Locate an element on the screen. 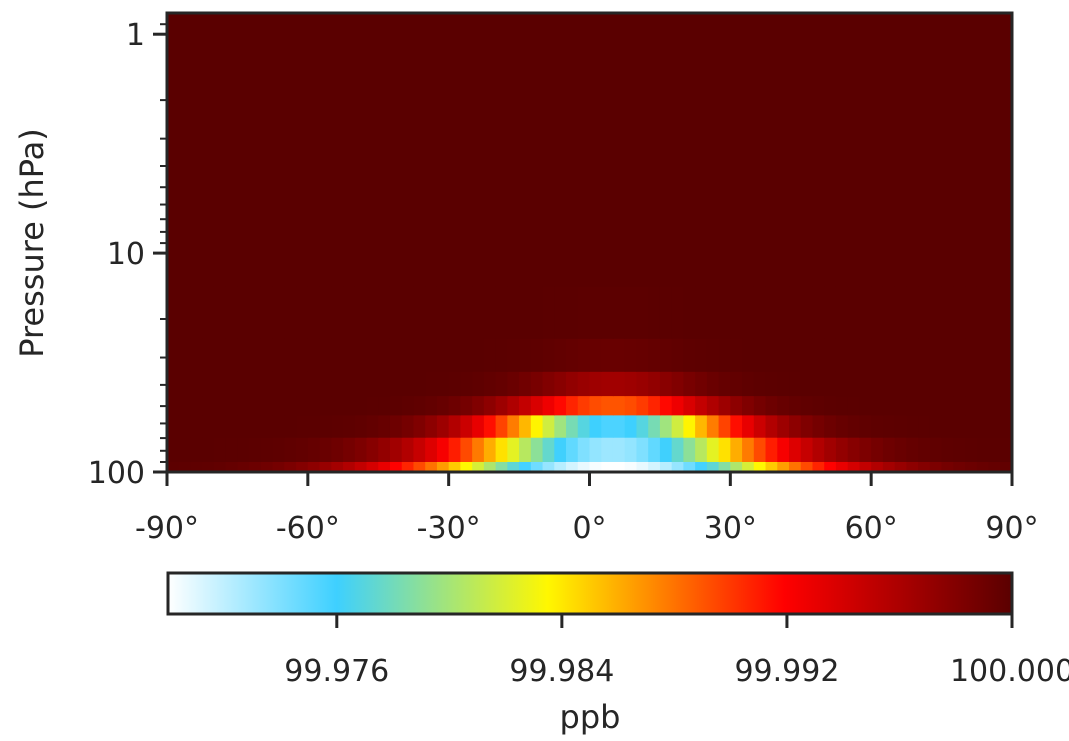  x-axis: -90° -60° -30° 0° 30° 60° 90° is located at coordinates (587, 509).